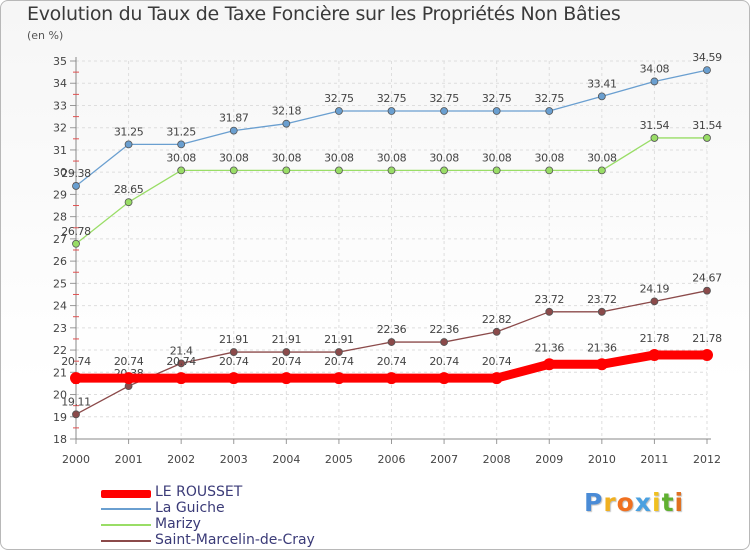  I want to click on data-label: 24.19, so click(655, 288).